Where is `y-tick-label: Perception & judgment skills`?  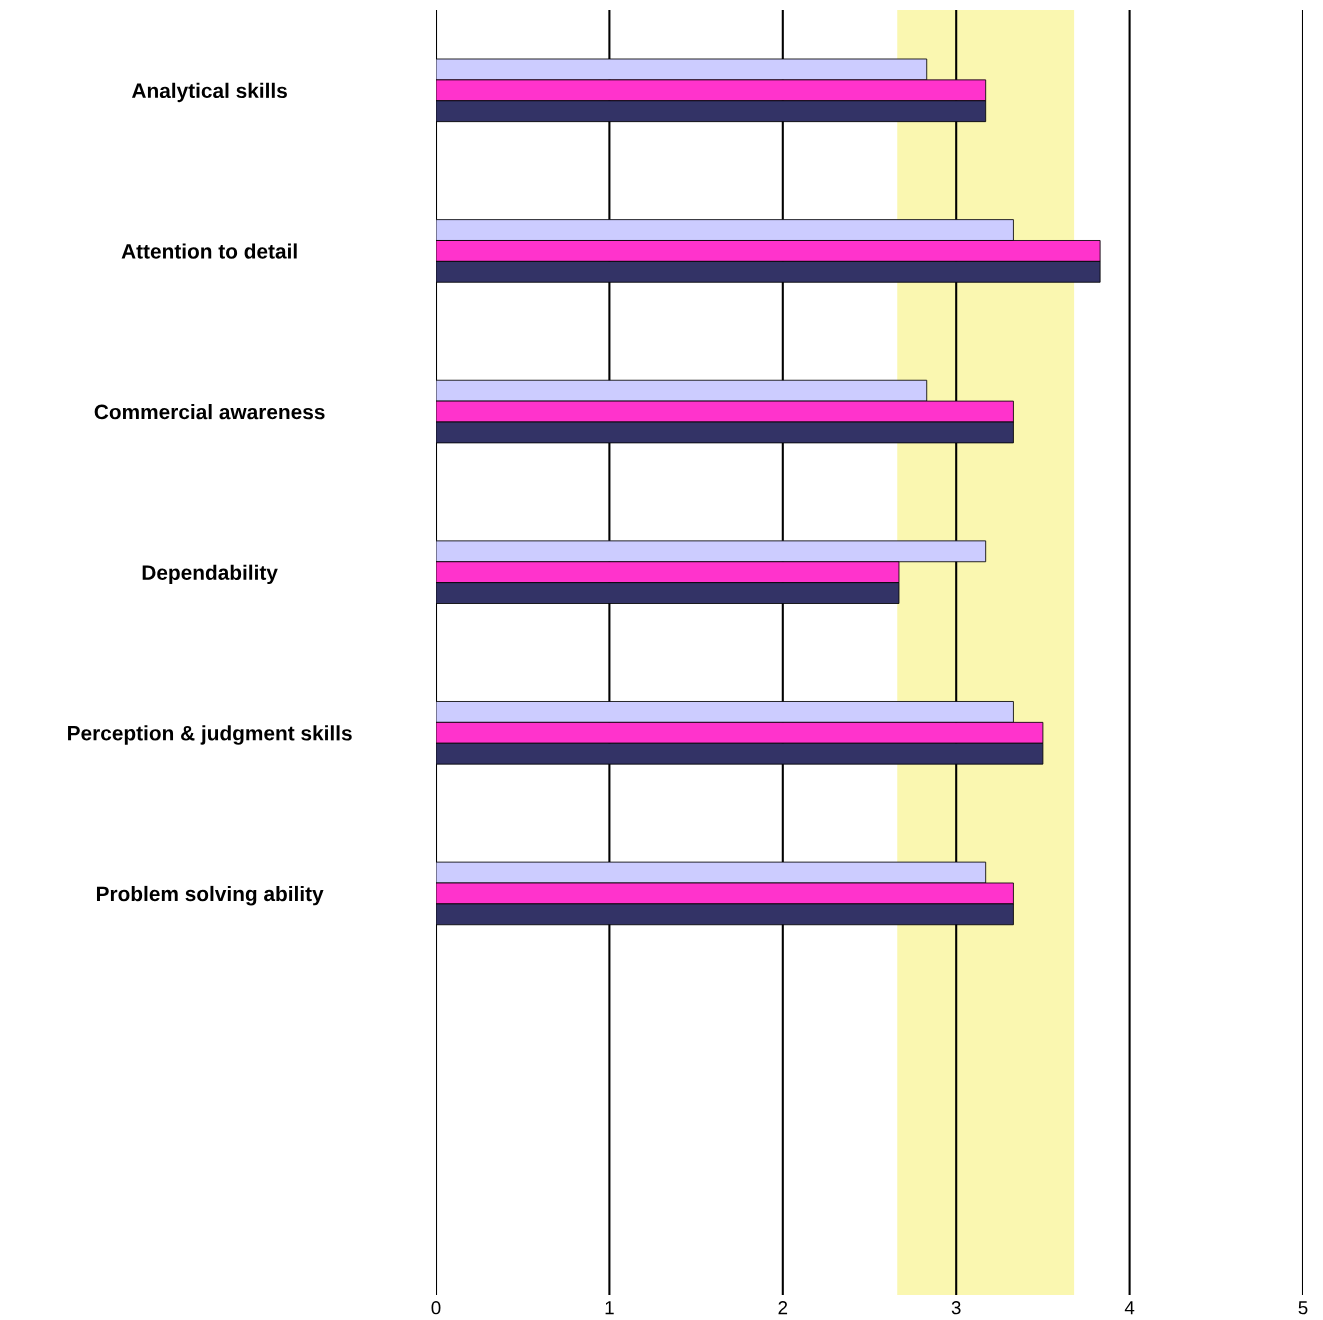 y-tick-label: Perception & judgment skills is located at coordinates (210, 735).